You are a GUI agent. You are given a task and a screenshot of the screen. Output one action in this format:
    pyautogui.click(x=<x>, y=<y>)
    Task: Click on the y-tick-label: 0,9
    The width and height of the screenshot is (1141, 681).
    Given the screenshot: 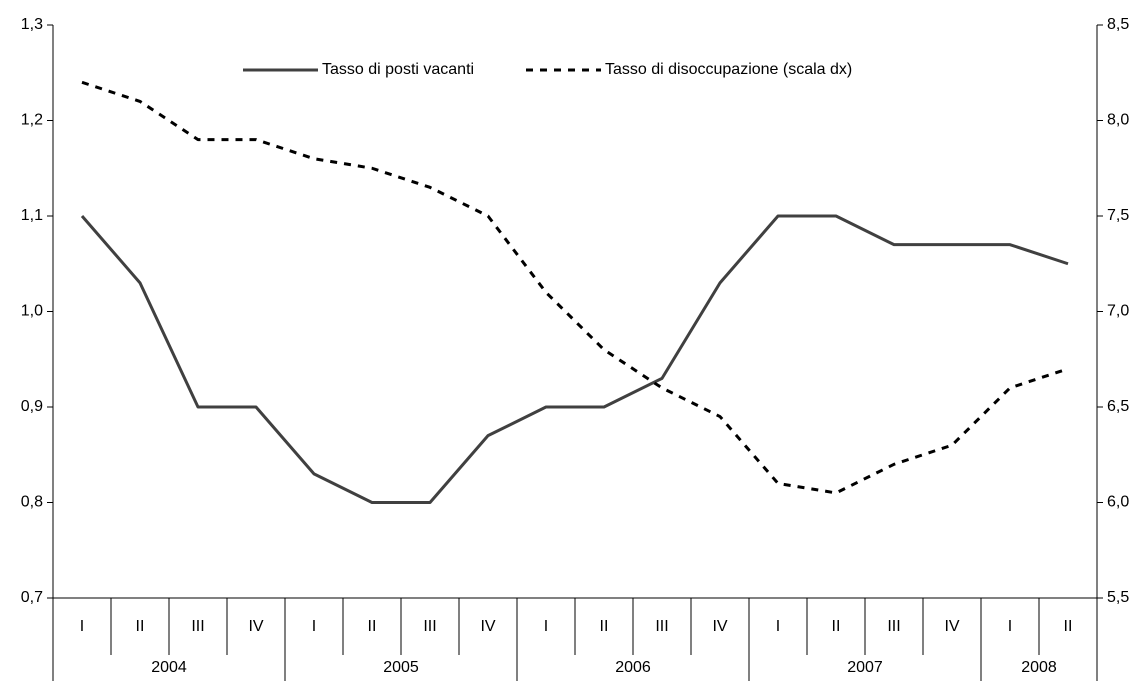 What is the action you would take?
    pyautogui.click(x=32, y=406)
    